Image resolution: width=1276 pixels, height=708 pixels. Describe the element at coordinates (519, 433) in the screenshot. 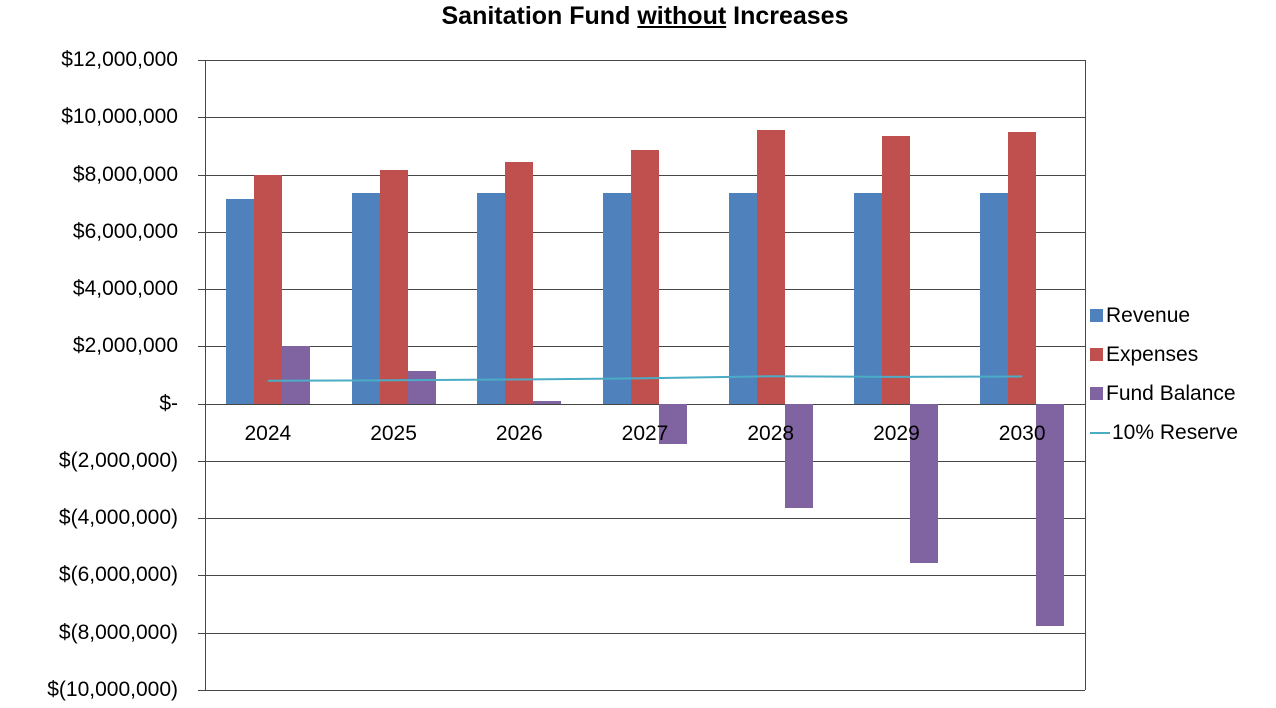

I see `x-axis-label-2026: 2026` at that location.